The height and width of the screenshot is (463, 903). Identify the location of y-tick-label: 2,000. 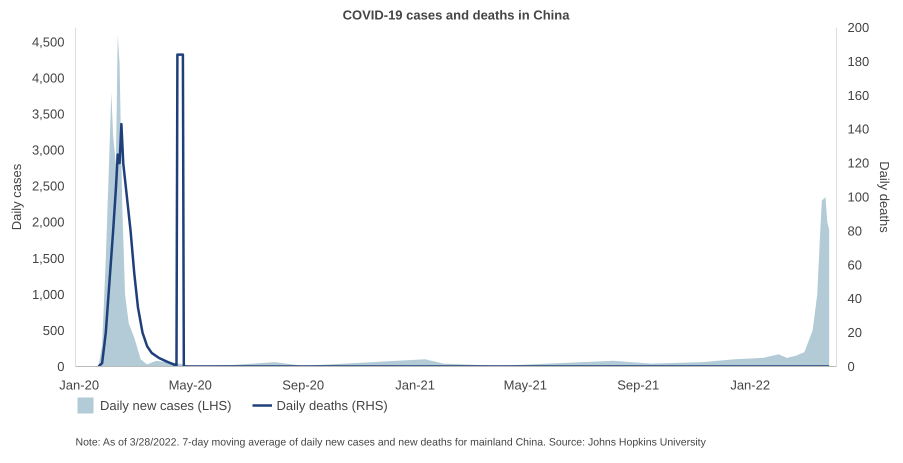
(48, 222).